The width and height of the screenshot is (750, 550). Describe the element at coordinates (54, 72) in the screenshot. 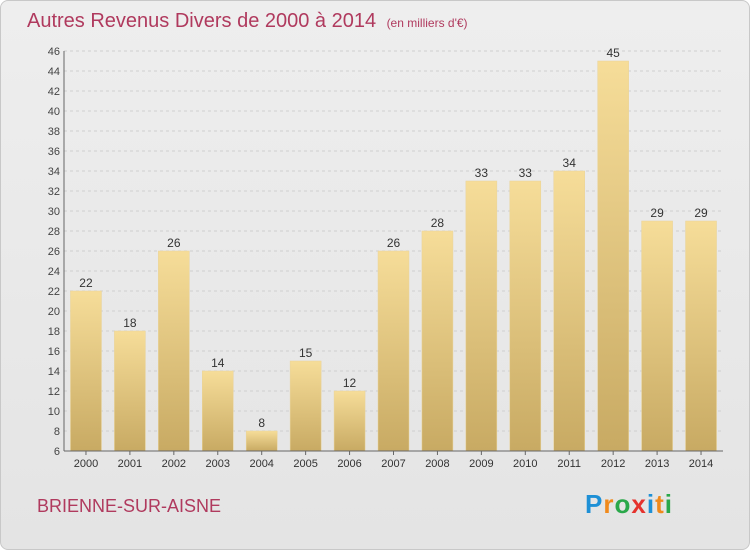

I see `y-tick-label: 44` at that location.